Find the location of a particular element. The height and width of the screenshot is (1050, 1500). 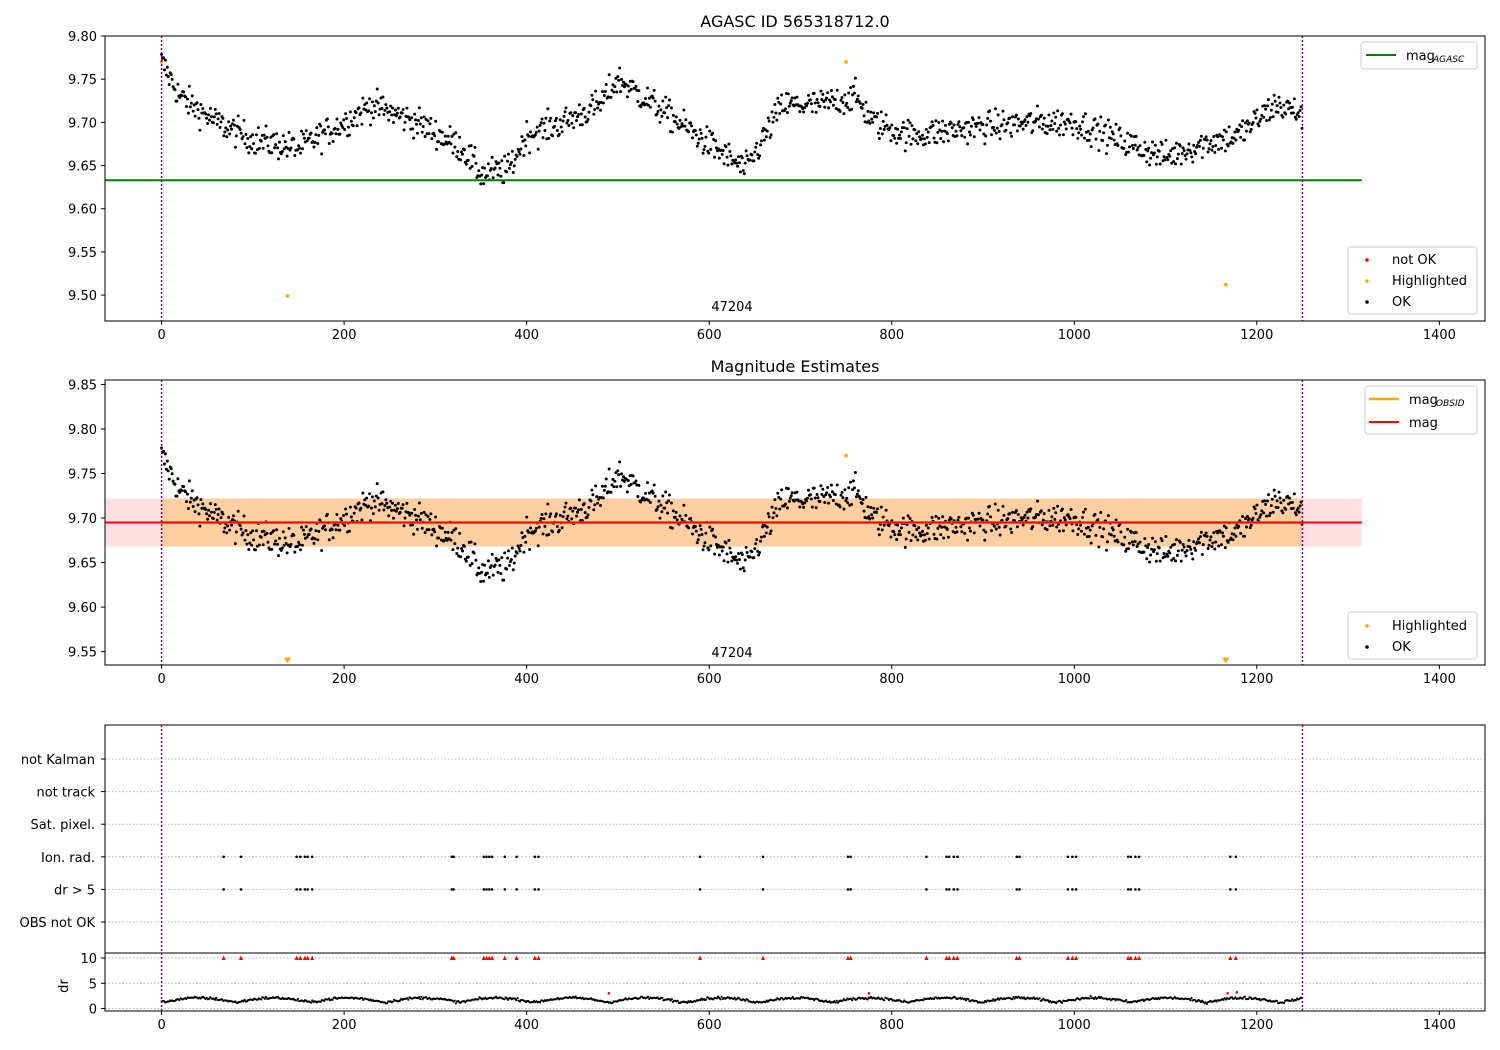

dr-xtick-label: 600 is located at coordinates (709, 1025).